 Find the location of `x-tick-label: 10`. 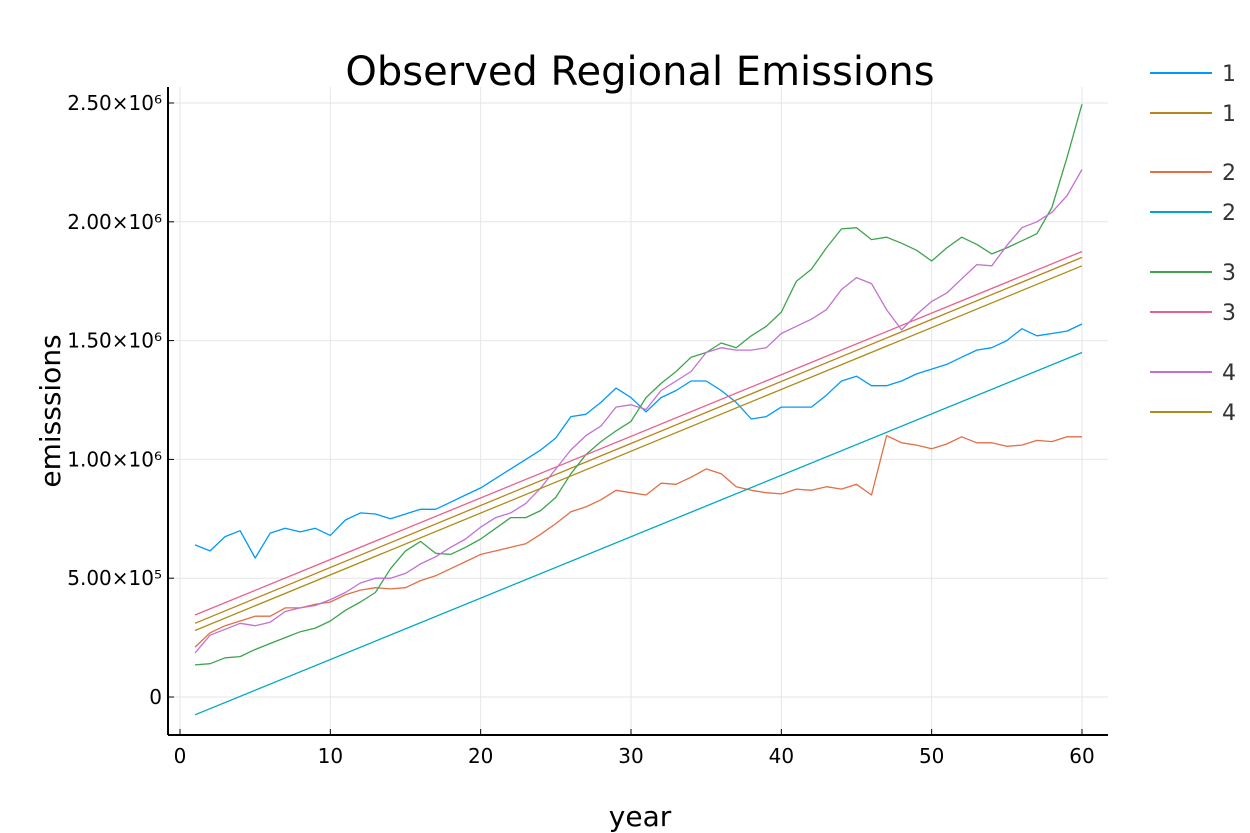

x-tick-label: 10 is located at coordinates (330, 756).